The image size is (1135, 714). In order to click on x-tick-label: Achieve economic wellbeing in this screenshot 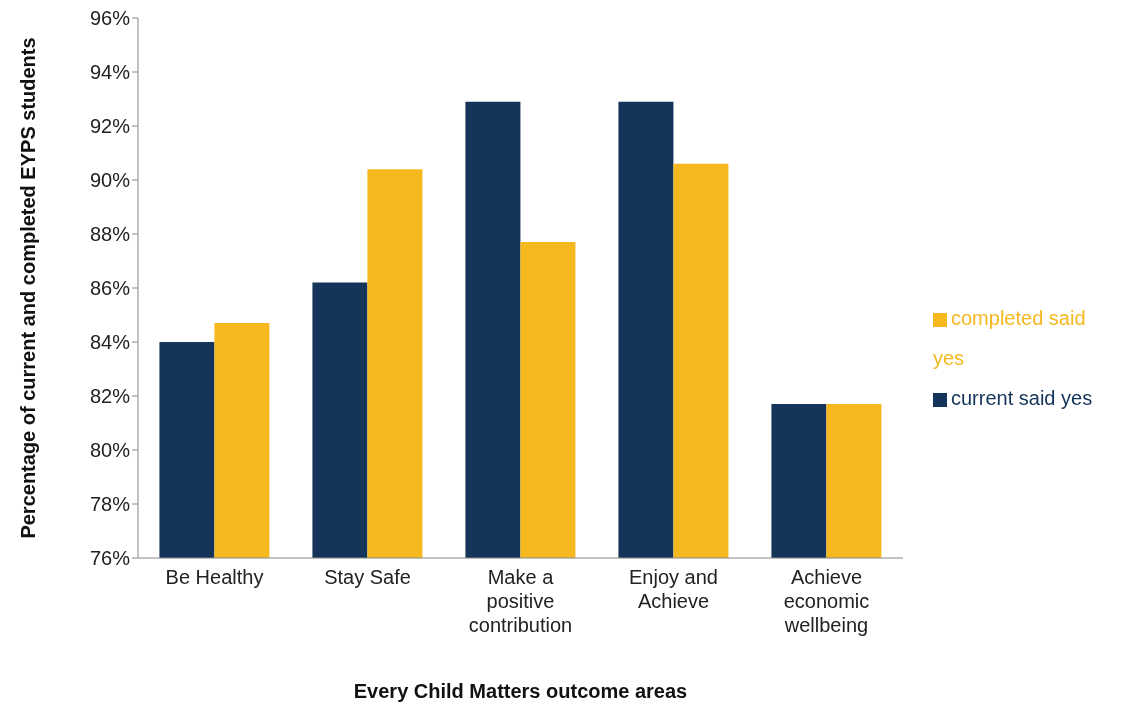, I will do `click(826, 601)`.